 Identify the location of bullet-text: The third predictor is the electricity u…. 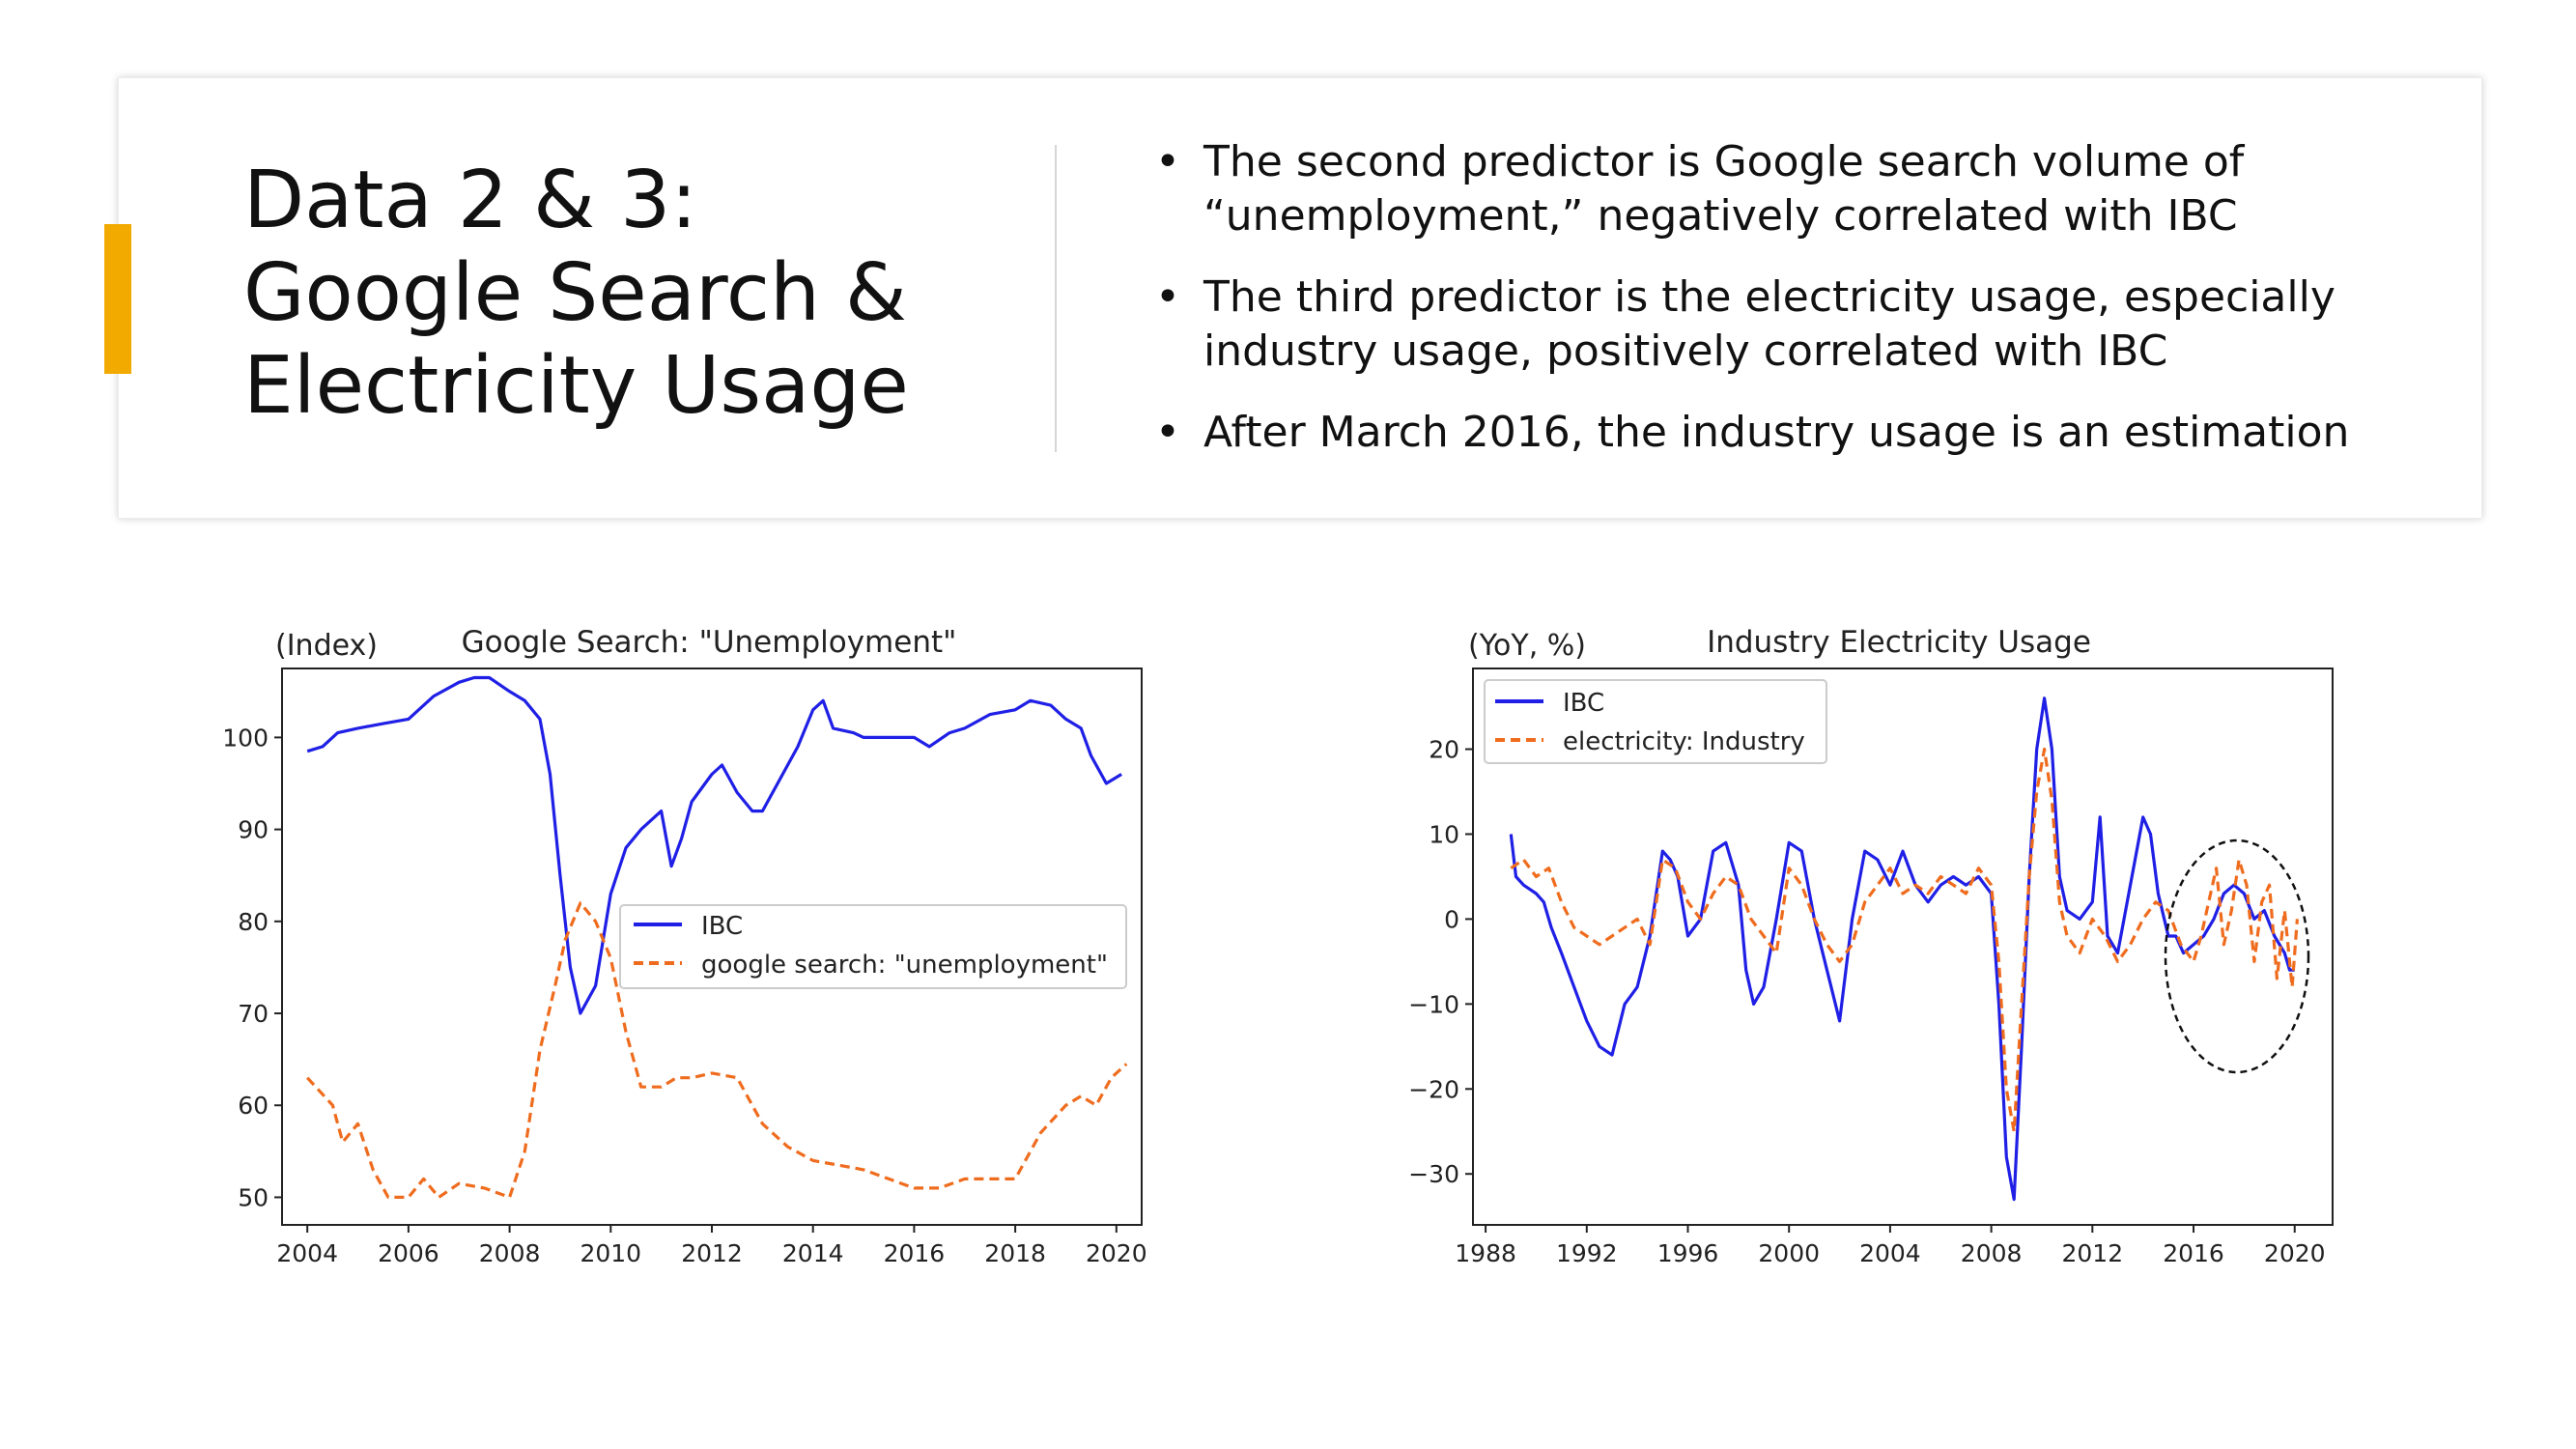
(1769, 324).